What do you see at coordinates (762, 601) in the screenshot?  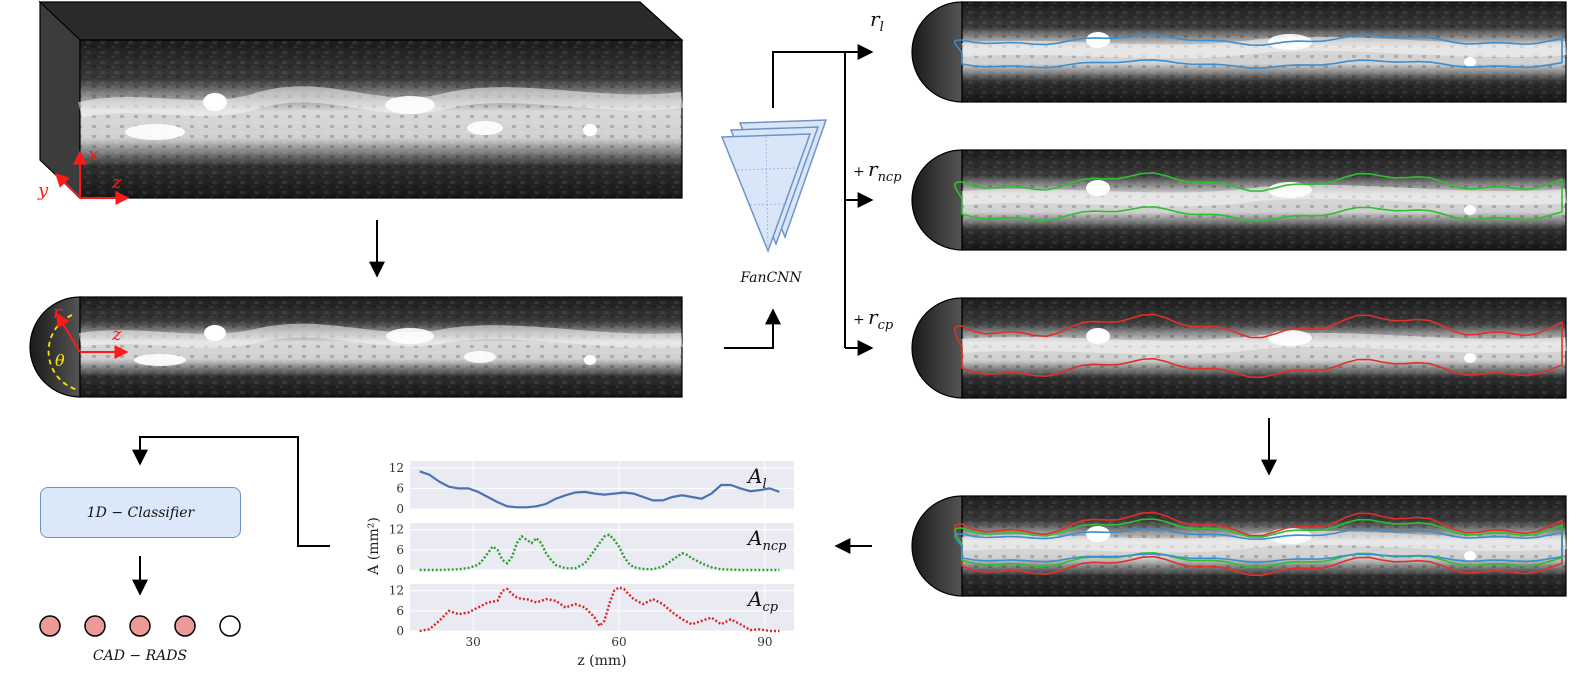 I see `series-label-A_cp: Acp` at bounding box center [762, 601].